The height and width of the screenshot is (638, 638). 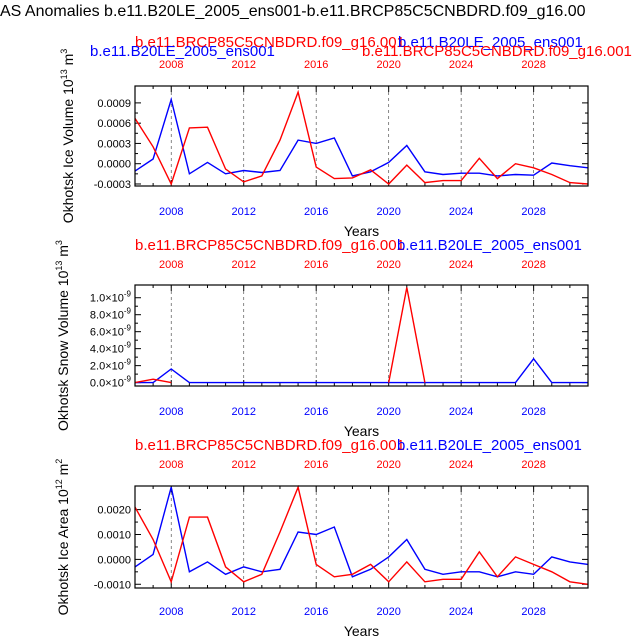 What do you see at coordinates (59, 461) in the screenshot?
I see `y-axis-label-part: 2` at bounding box center [59, 461].